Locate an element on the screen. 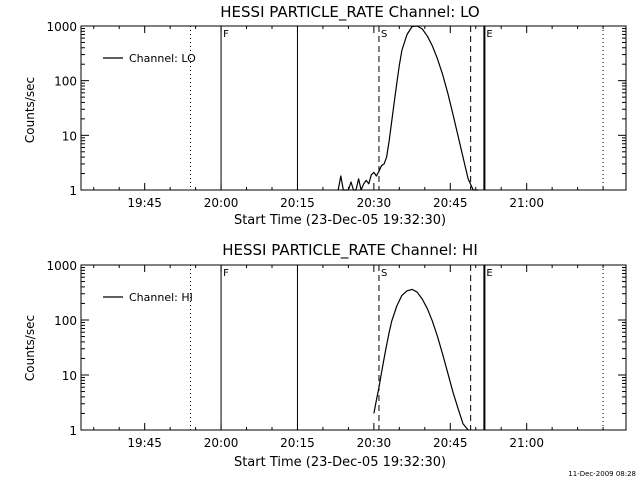  lo-marker-label-3: S is located at coordinates (384, 34).